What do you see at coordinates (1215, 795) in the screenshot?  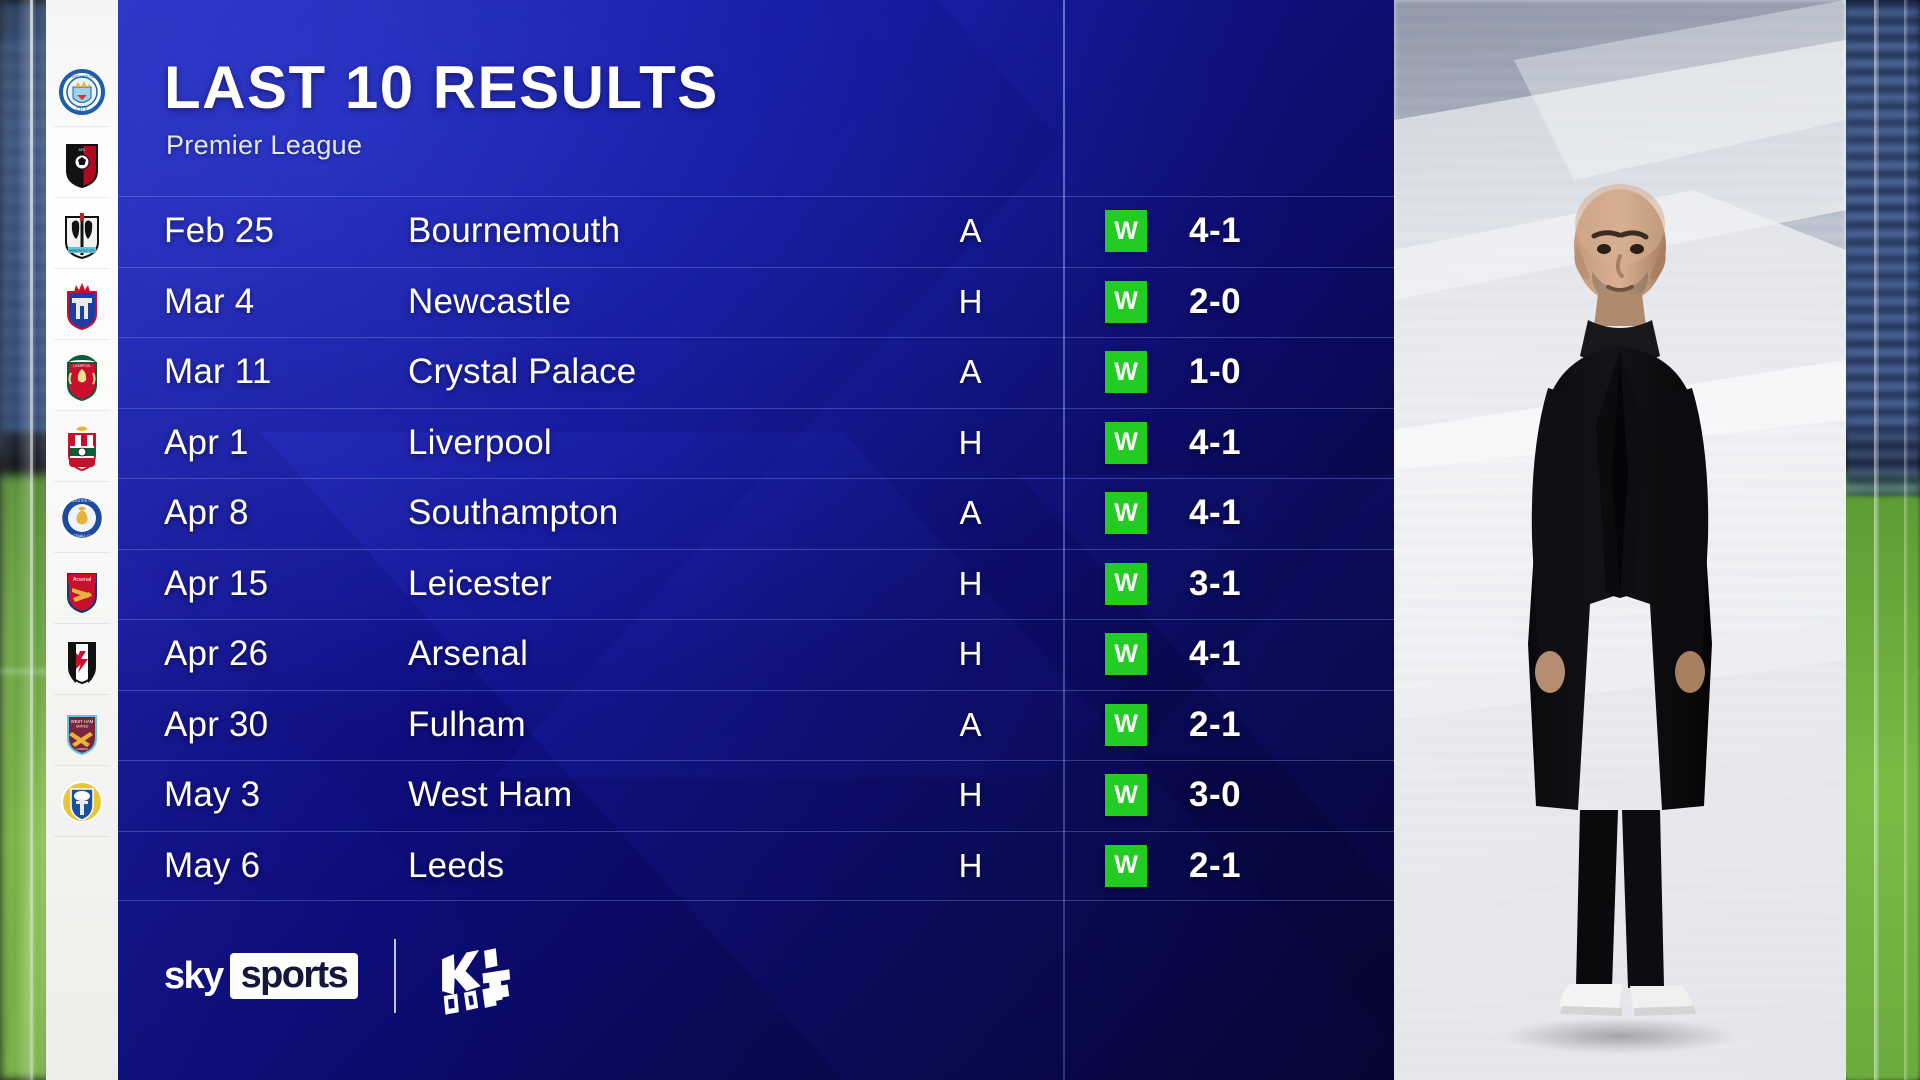 I see `result-score: 3-0` at bounding box center [1215, 795].